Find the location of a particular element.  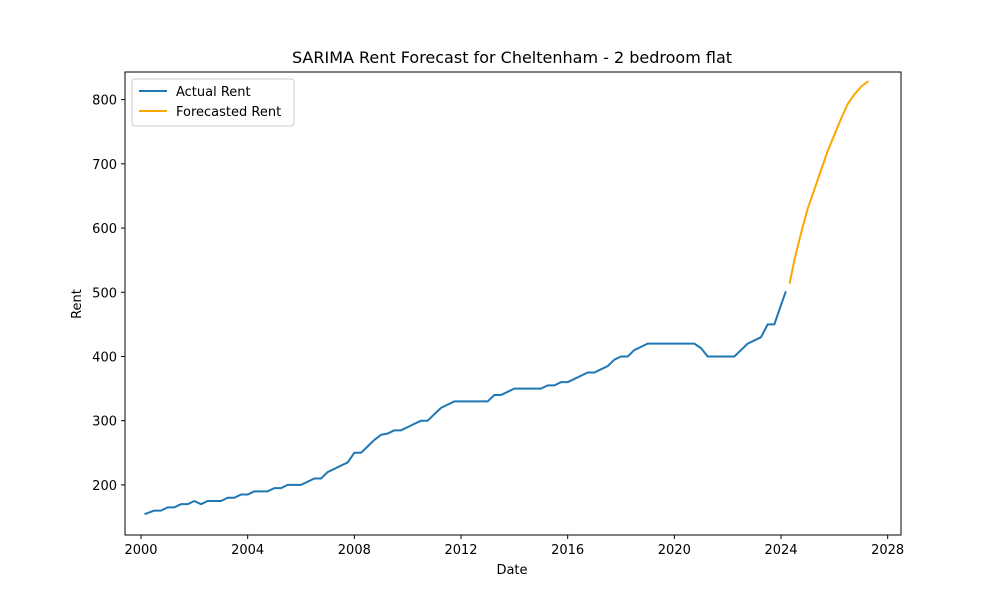

x-tick-label: 2008 is located at coordinates (354, 550).